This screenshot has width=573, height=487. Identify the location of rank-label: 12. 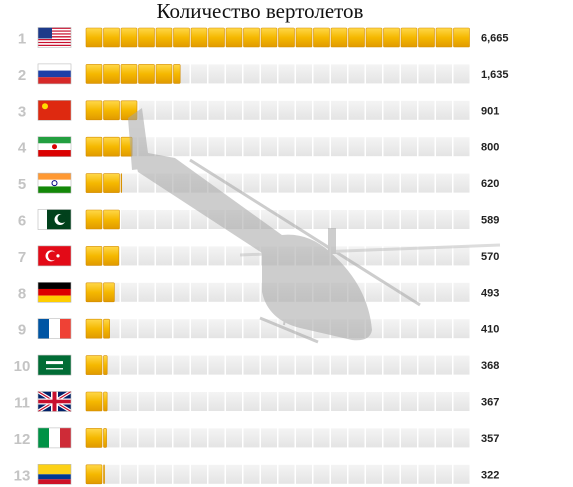
(22, 439).